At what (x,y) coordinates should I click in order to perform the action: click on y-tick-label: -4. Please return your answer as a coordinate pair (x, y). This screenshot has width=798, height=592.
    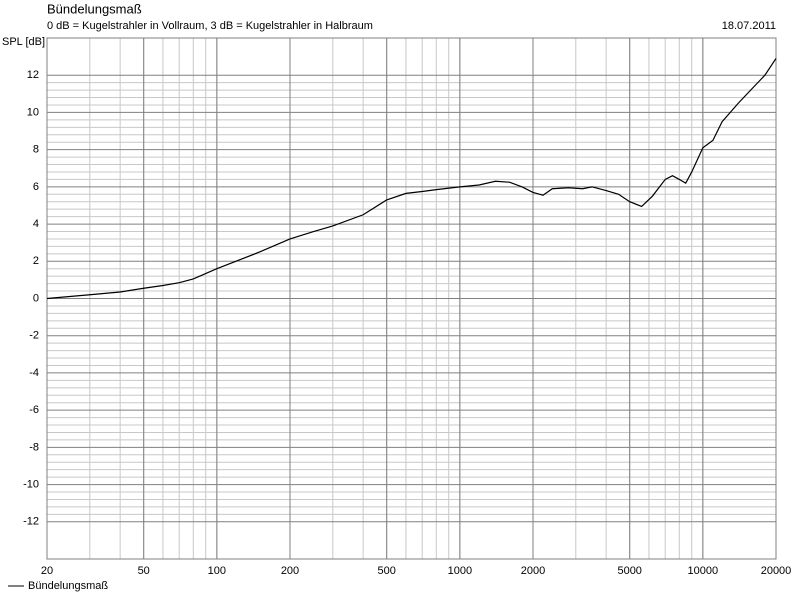
    Looking at the image, I should click on (34, 373).